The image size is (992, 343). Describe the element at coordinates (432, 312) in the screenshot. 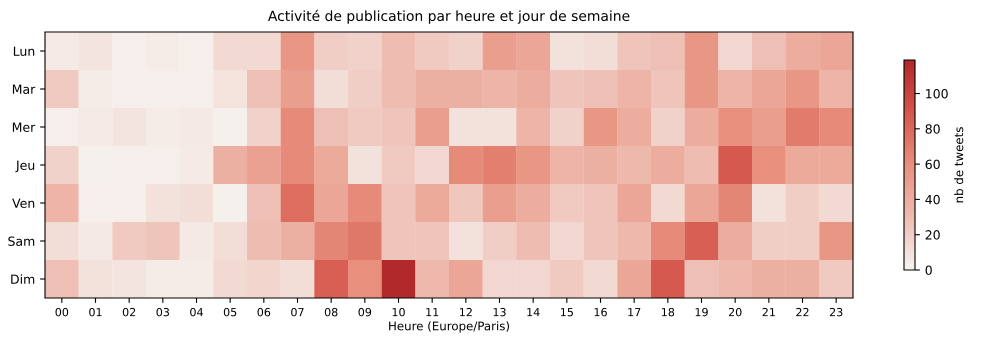

I see `x-tick-label: 11` at that location.